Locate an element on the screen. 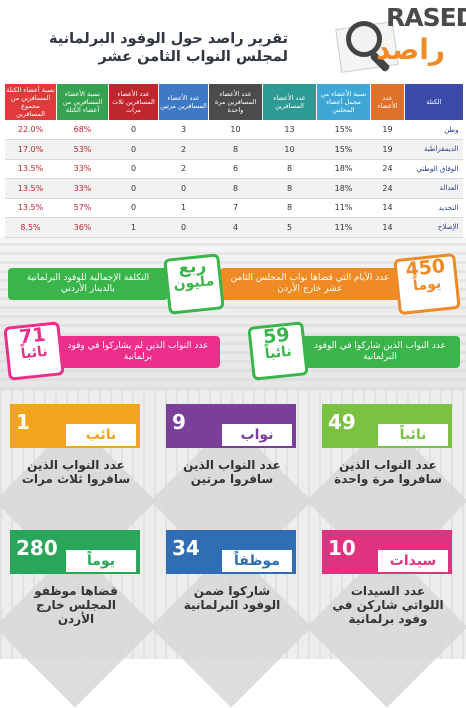  card-header: 10 سيدات is located at coordinates (387, 552).